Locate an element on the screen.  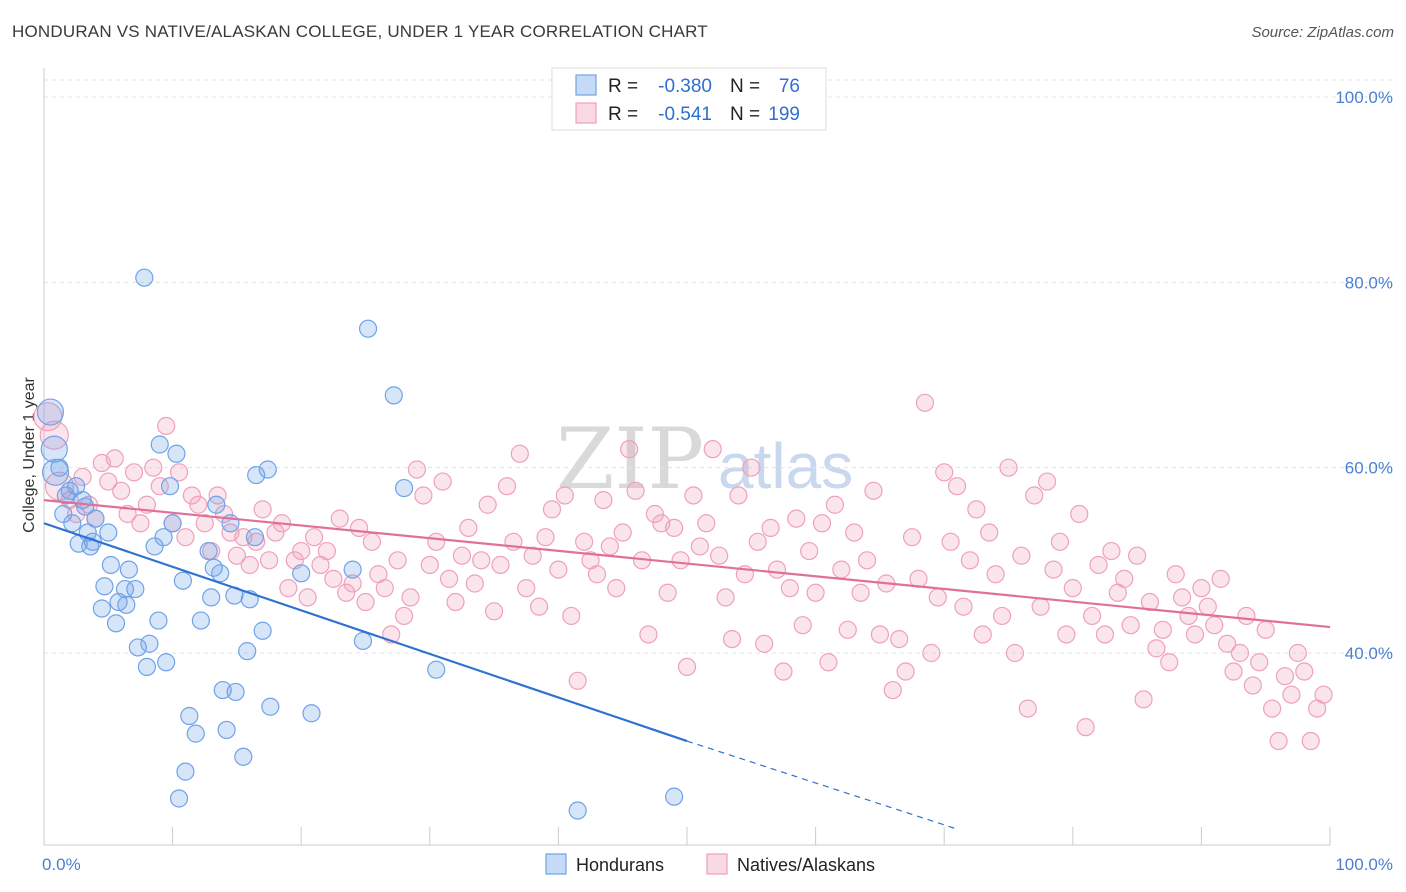
trend-line-hondurans is located at coordinates (365, 632).